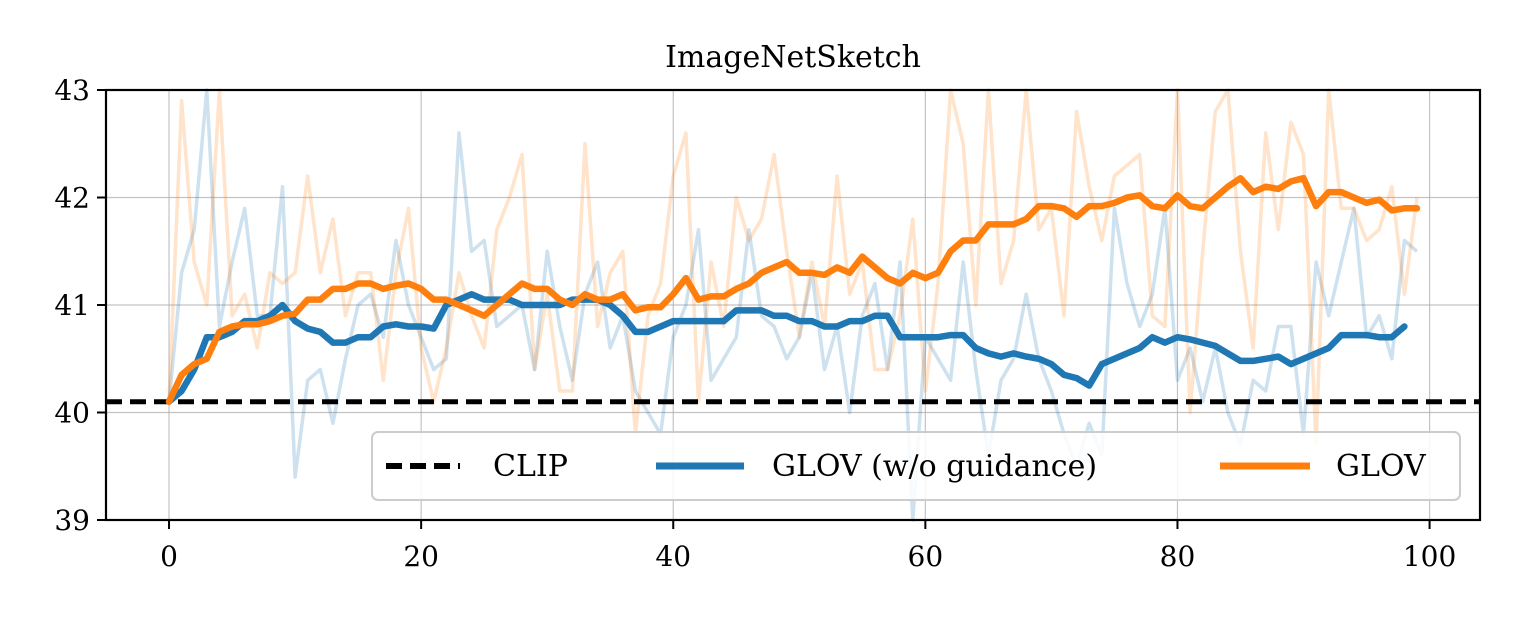 This screenshot has height=623, width=1522. Describe the element at coordinates (926, 556) in the screenshot. I see `x-tick-label-60: 60` at that location.